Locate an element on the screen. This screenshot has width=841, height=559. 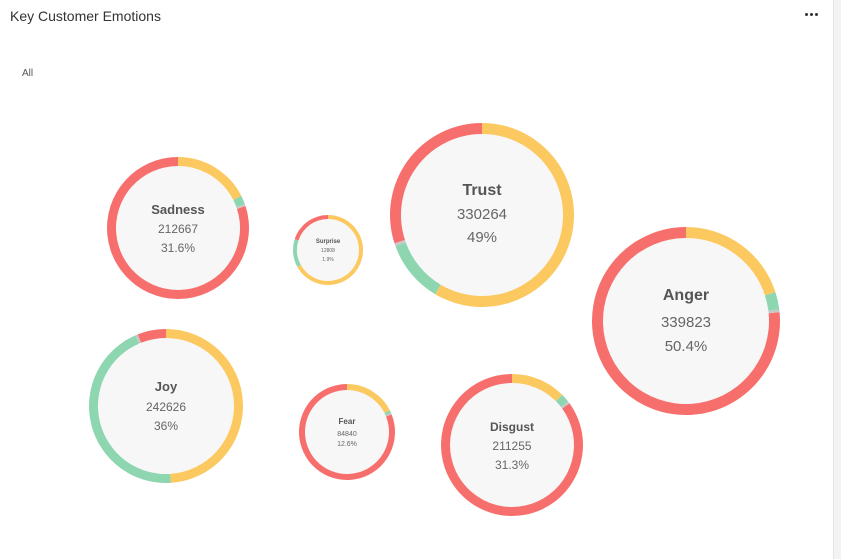
bubble-count: 242626 is located at coordinates (166, 407).